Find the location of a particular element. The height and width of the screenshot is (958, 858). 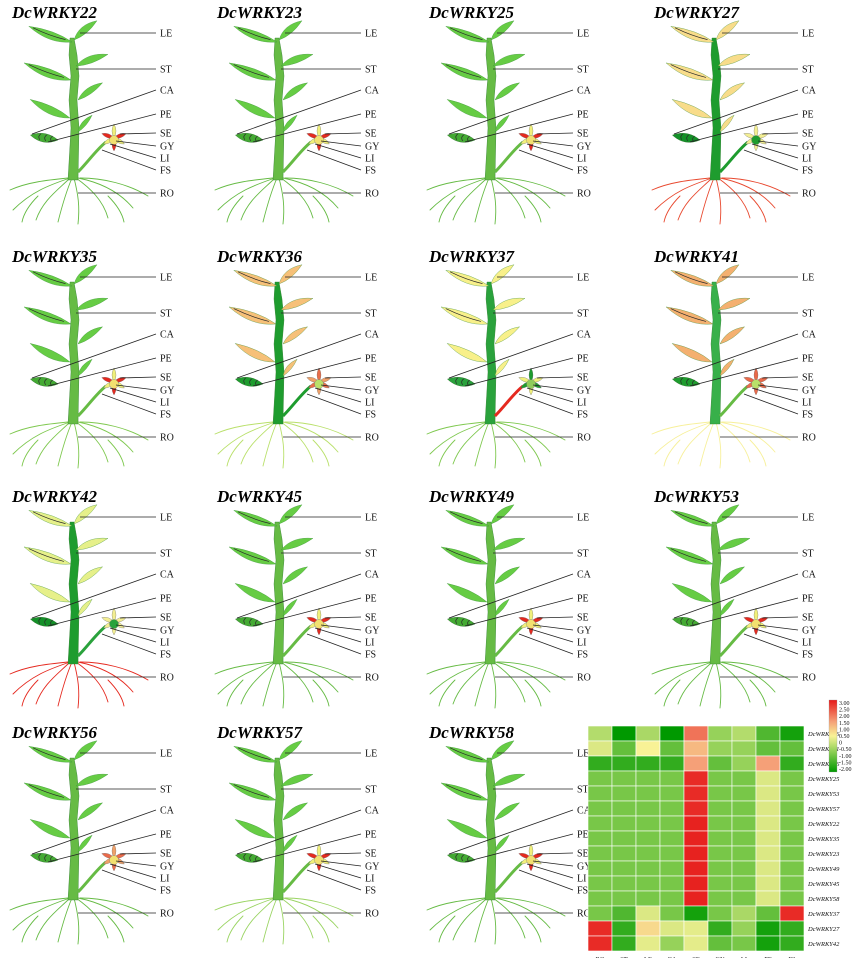

organ-label-se: SE is located at coordinates (583, 618).